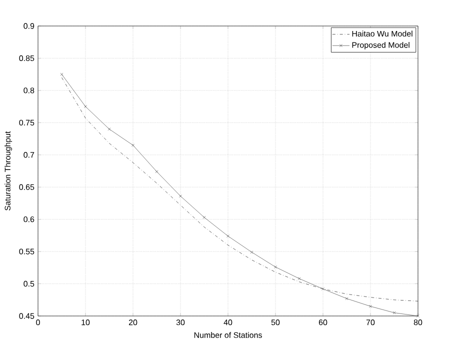  What do you see at coordinates (86, 323) in the screenshot?
I see `x-tick-label: 10` at bounding box center [86, 323].